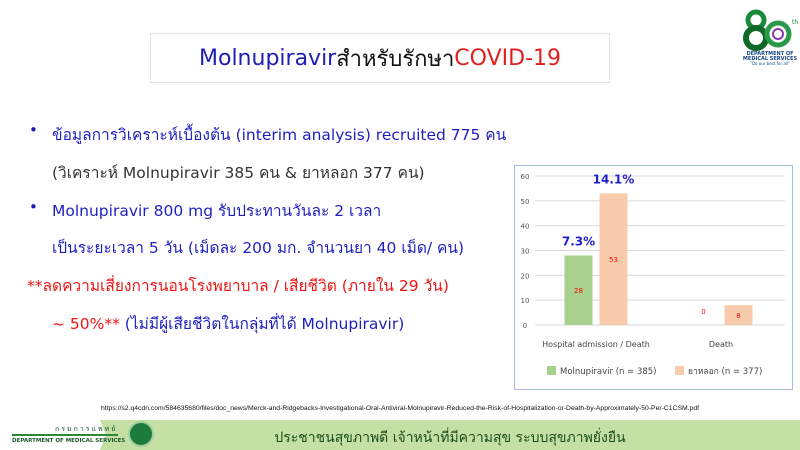 Image resolution: width=800 pixels, height=450 pixels. I want to click on y-tick-label: 30, so click(525, 252).